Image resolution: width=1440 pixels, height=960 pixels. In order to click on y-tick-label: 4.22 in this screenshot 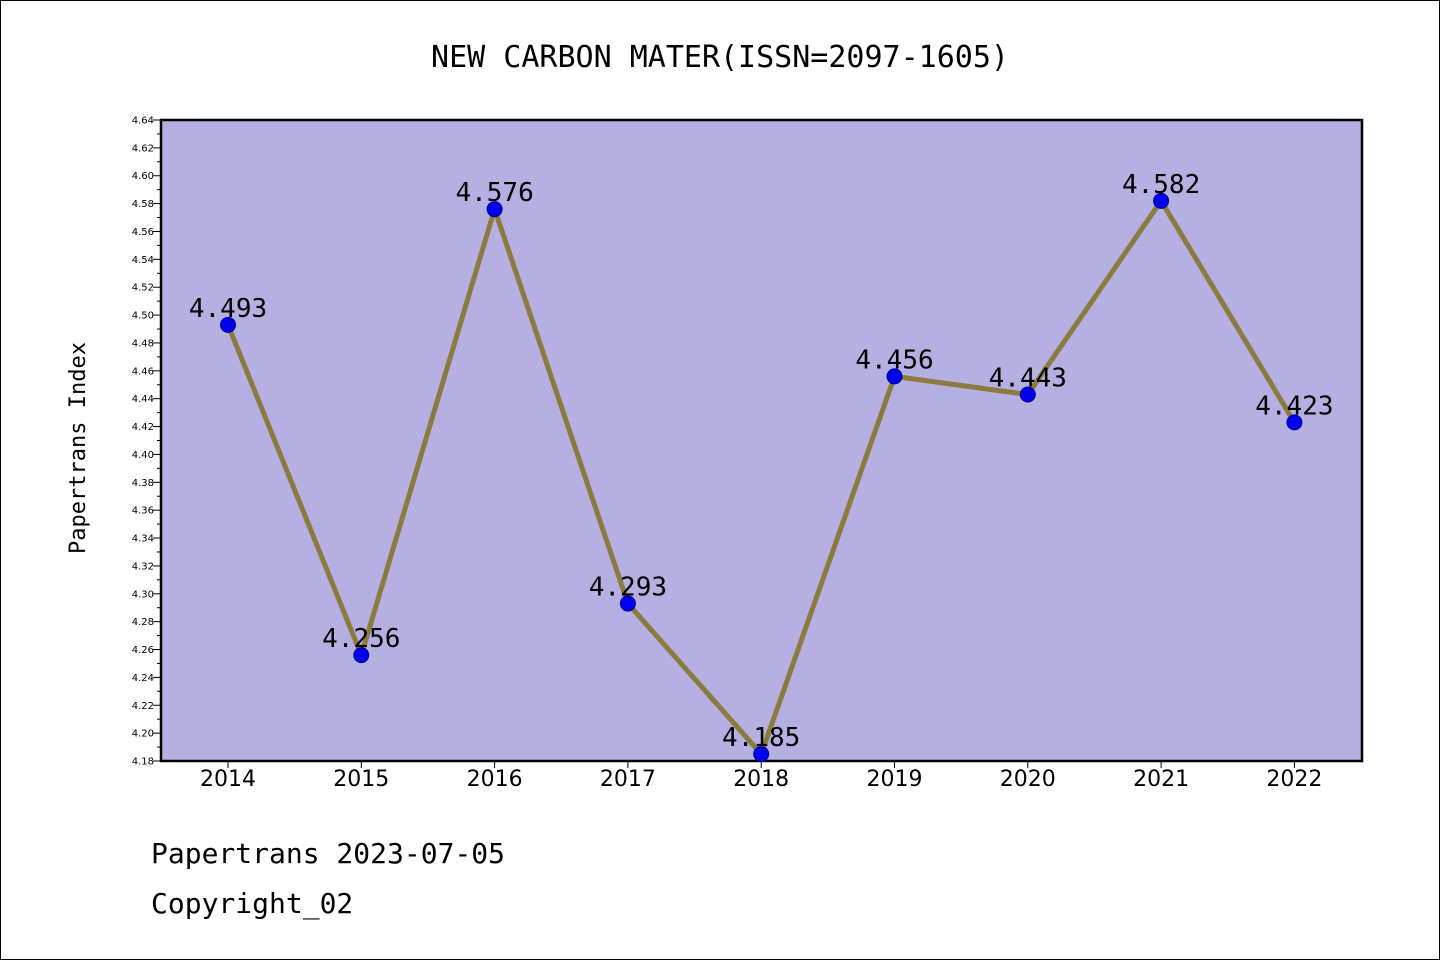, I will do `click(143, 706)`.